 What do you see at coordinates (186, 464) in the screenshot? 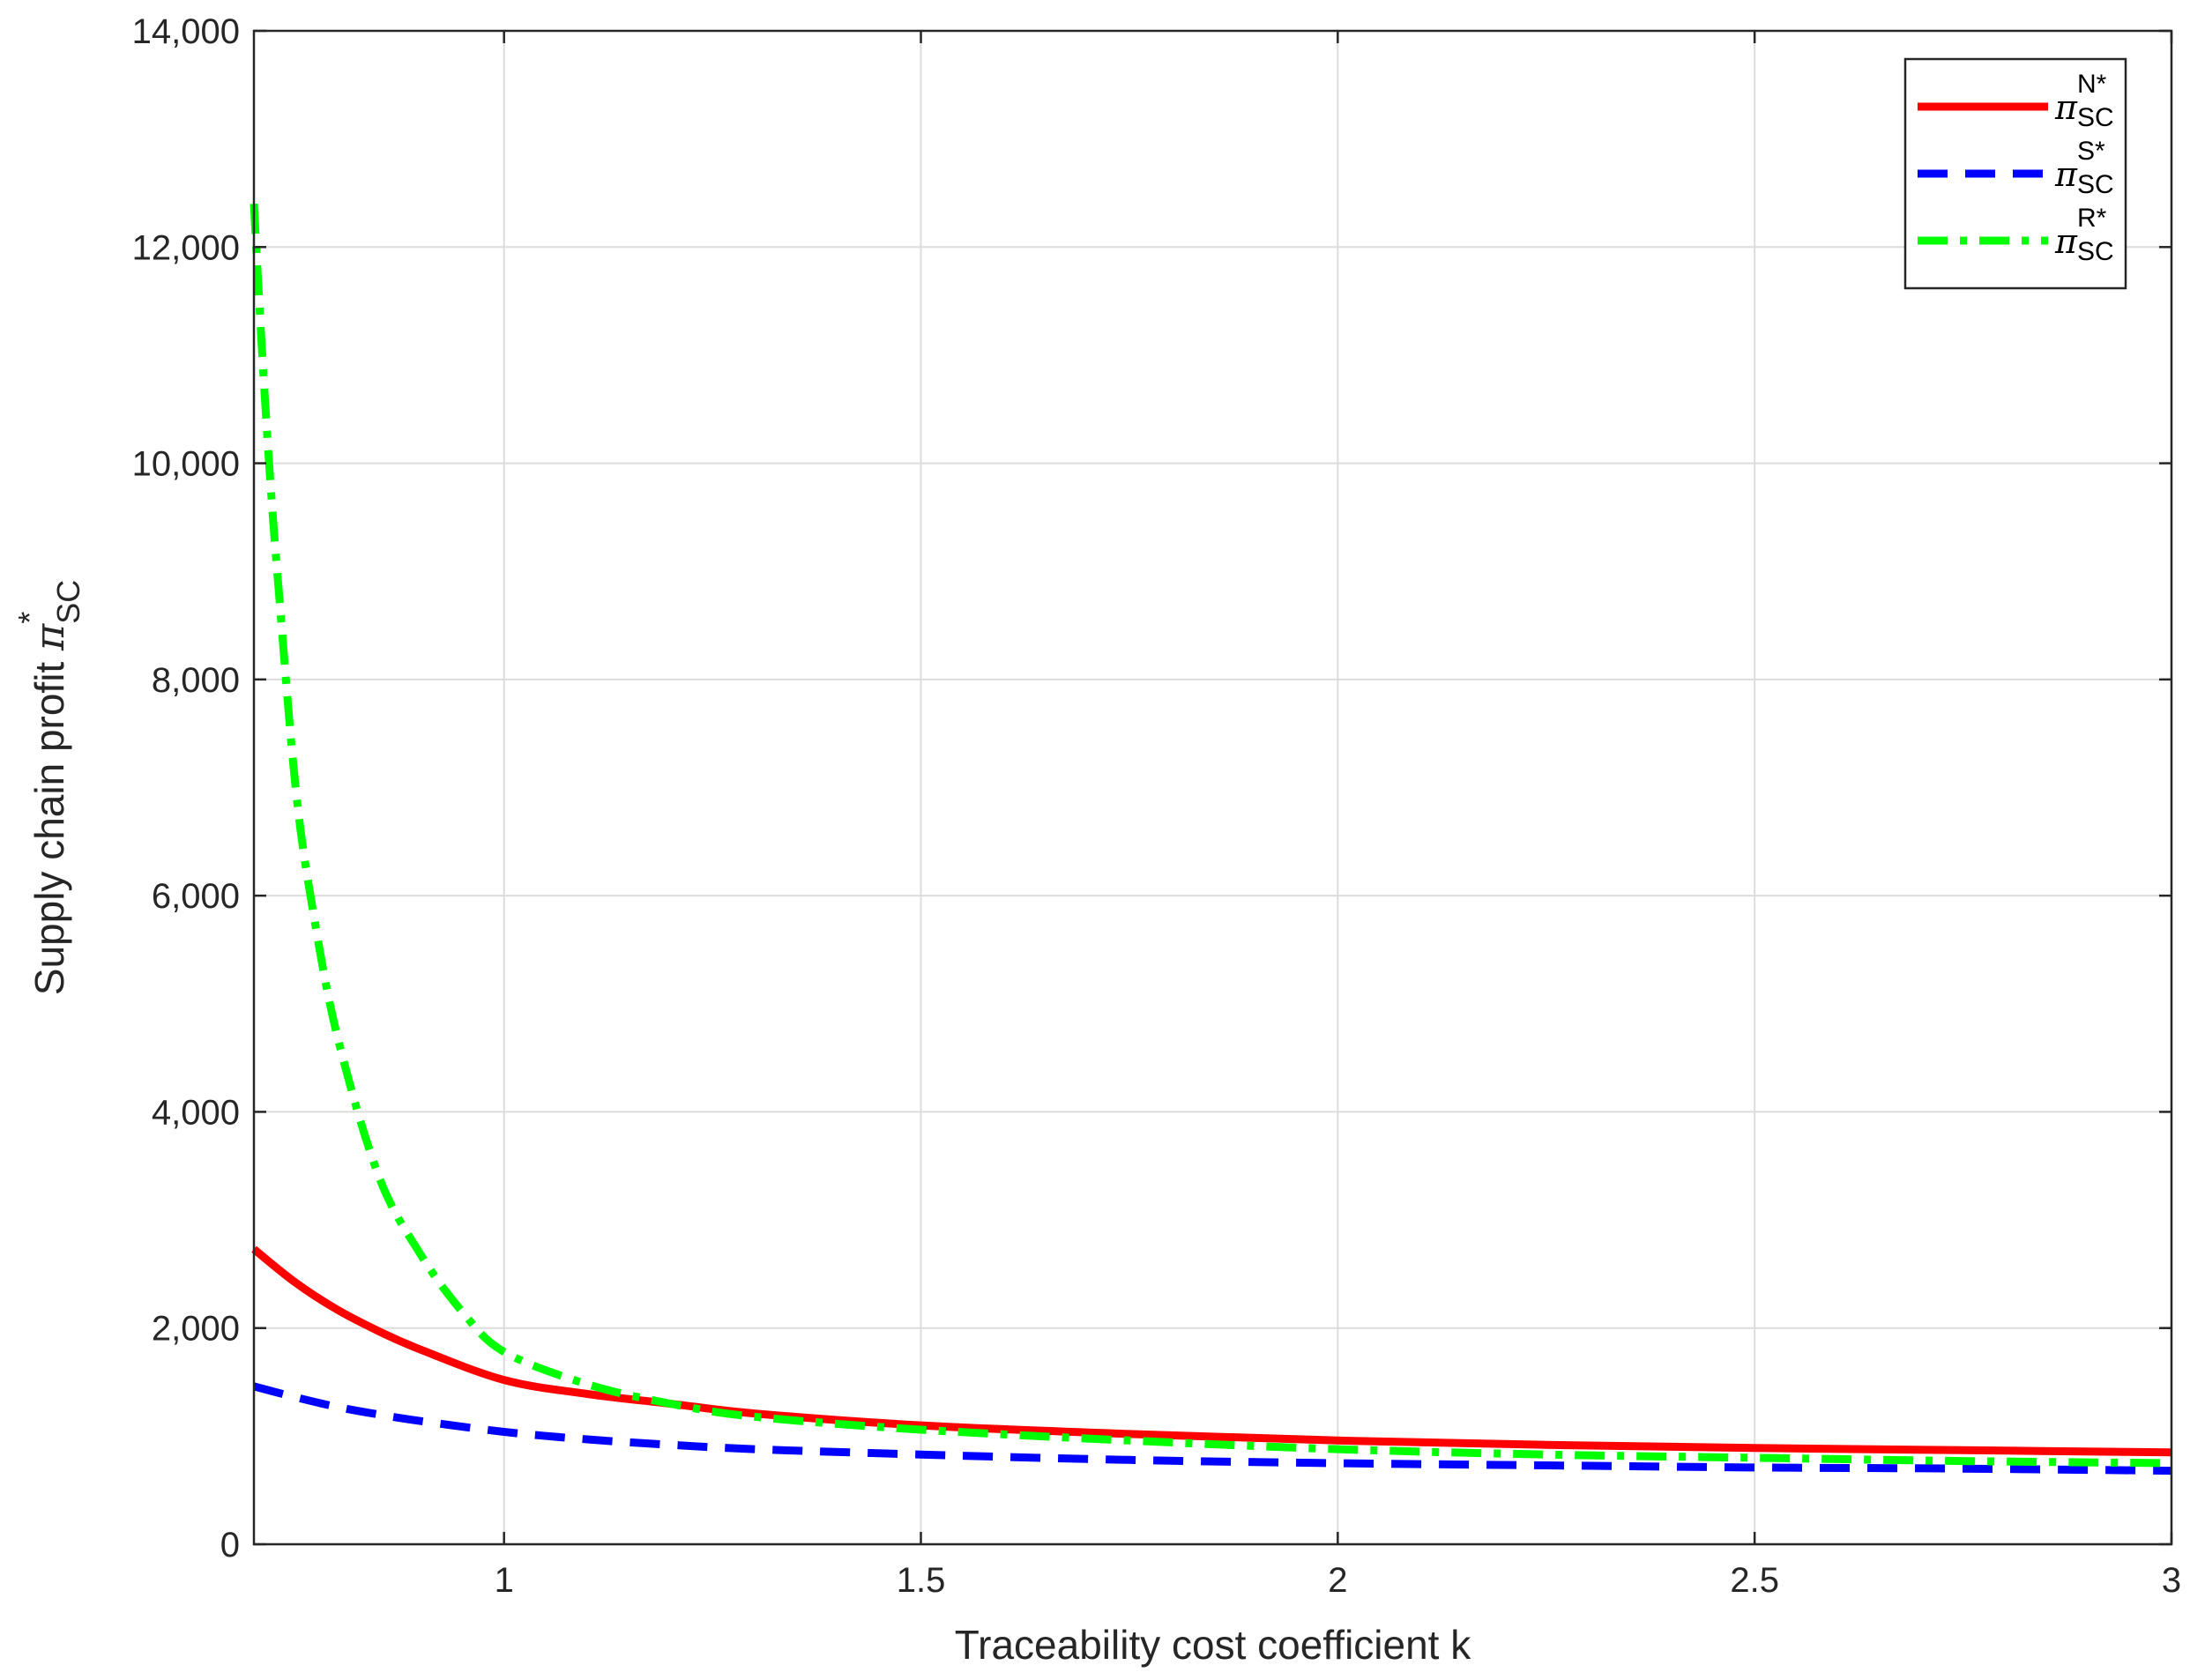
I see `y-tick-label: 10,000` at bounding box center [186, 464].